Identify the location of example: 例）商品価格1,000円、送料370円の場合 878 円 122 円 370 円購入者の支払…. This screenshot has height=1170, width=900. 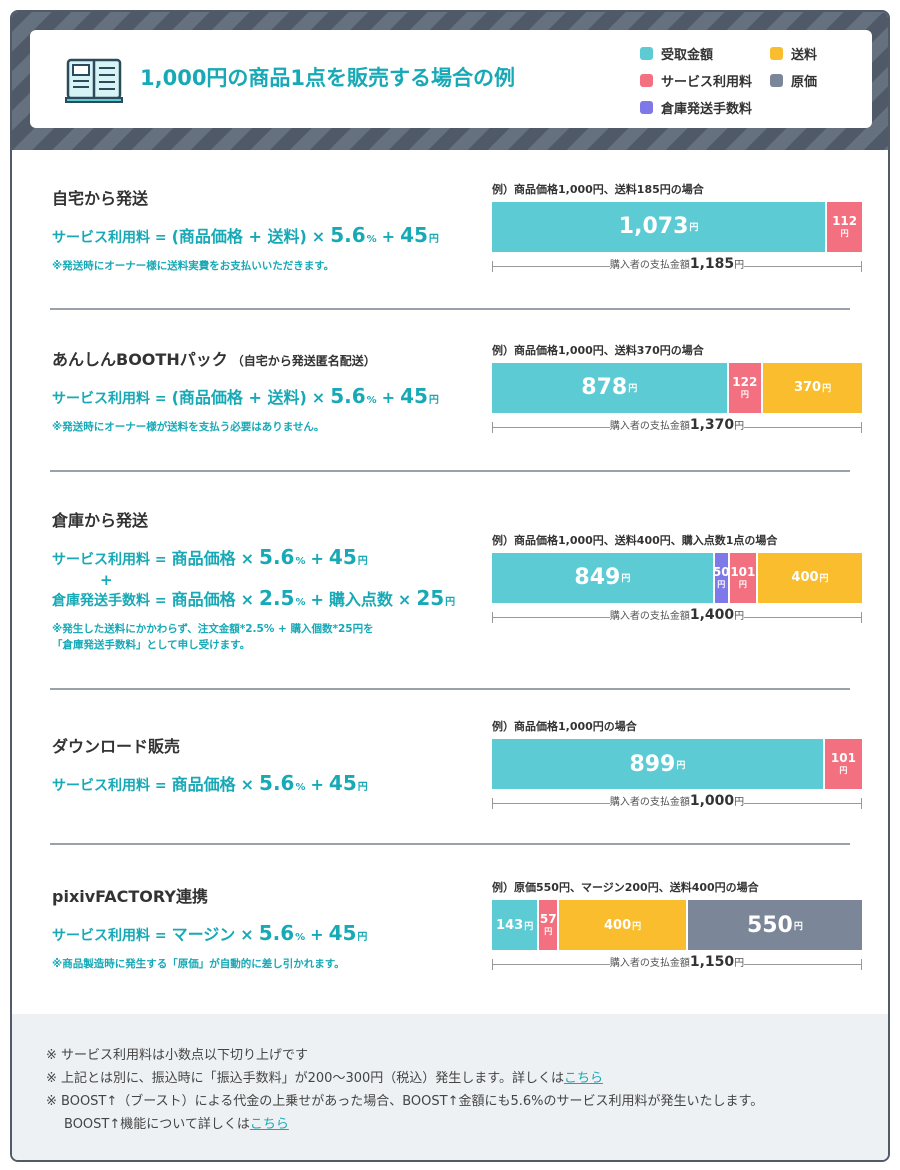
(677, 390).